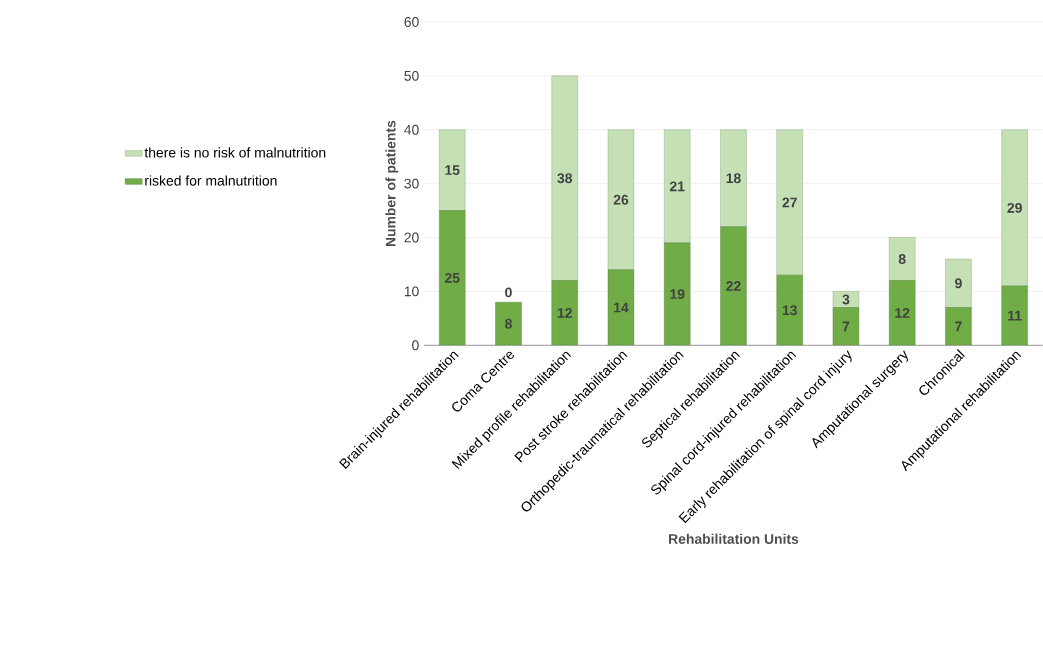 This screenshot has width=1043, height=649. I want to click on data-label: 9, so click(958, 283).